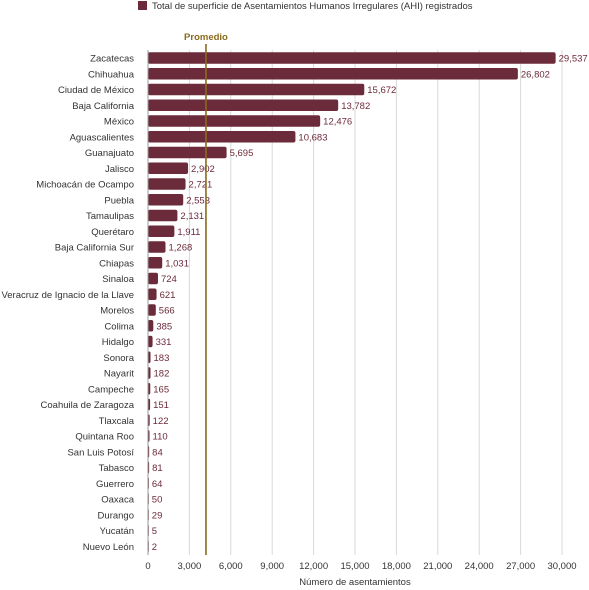  Describe the element at coordinates (157, 515) in the screenshot. I see `value-label: 29` at that location.